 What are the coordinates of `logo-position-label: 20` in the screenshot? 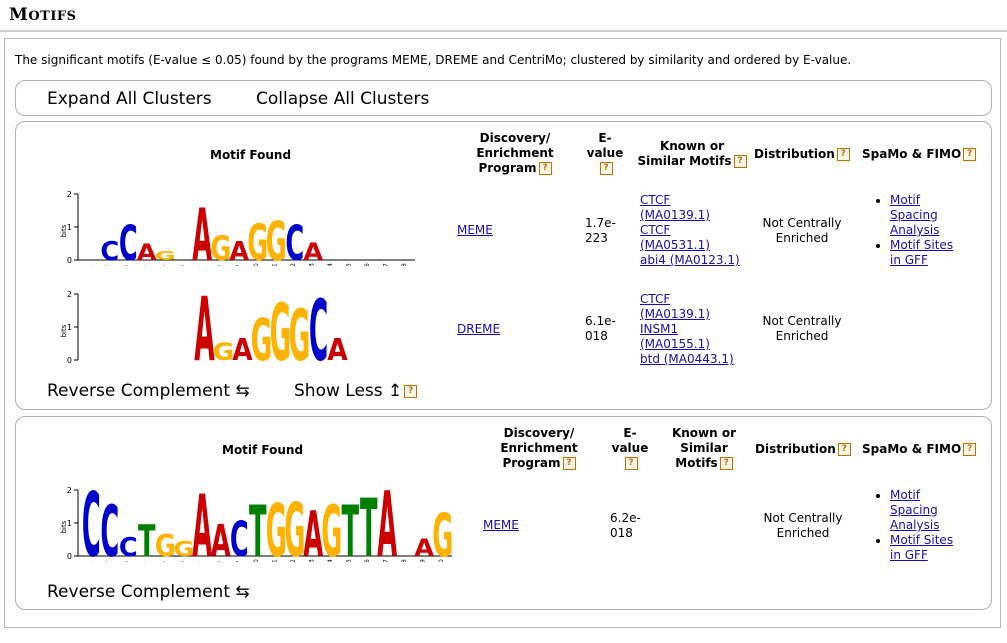 It's located at (441, 560).